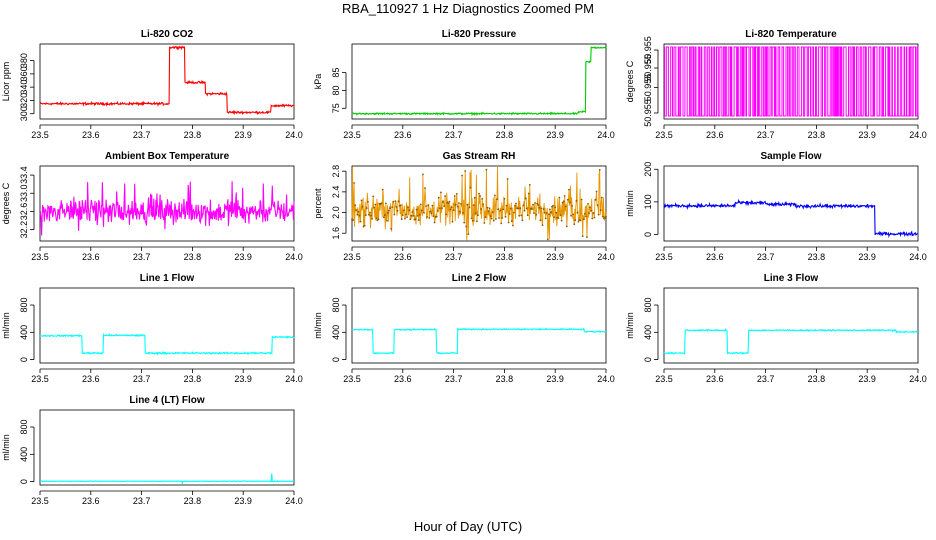 Image resolution: width=936 pixels, height=540 pixels. Describe the element at coordinates (630, 203) in the screenshot. I see `y-axis-label: ml/min` at that location.